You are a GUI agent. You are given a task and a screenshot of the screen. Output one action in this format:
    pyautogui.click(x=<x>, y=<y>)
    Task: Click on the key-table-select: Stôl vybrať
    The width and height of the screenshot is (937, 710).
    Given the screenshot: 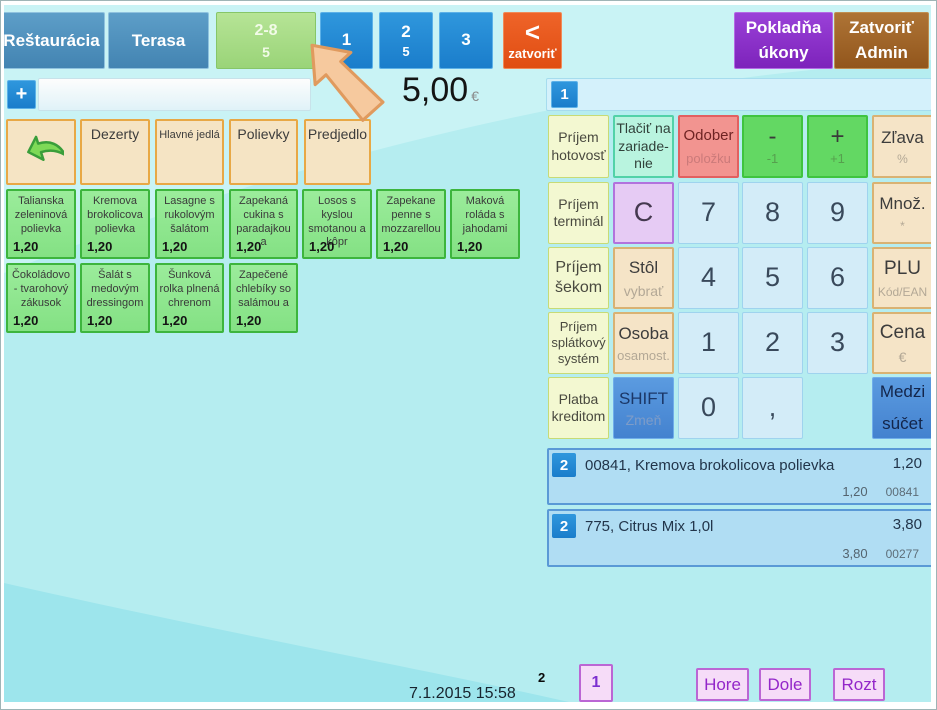 What is the action you would take?
    pyautogui.click(x=643, y=278)
    